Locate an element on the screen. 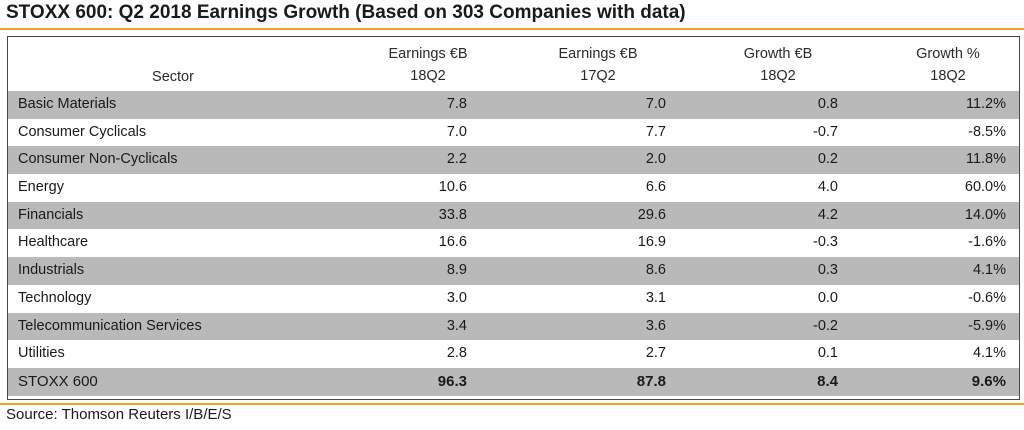 The height and width of the screenshot is (430, 1024). sector-name: Utilities is located at coordinates (41, 353).